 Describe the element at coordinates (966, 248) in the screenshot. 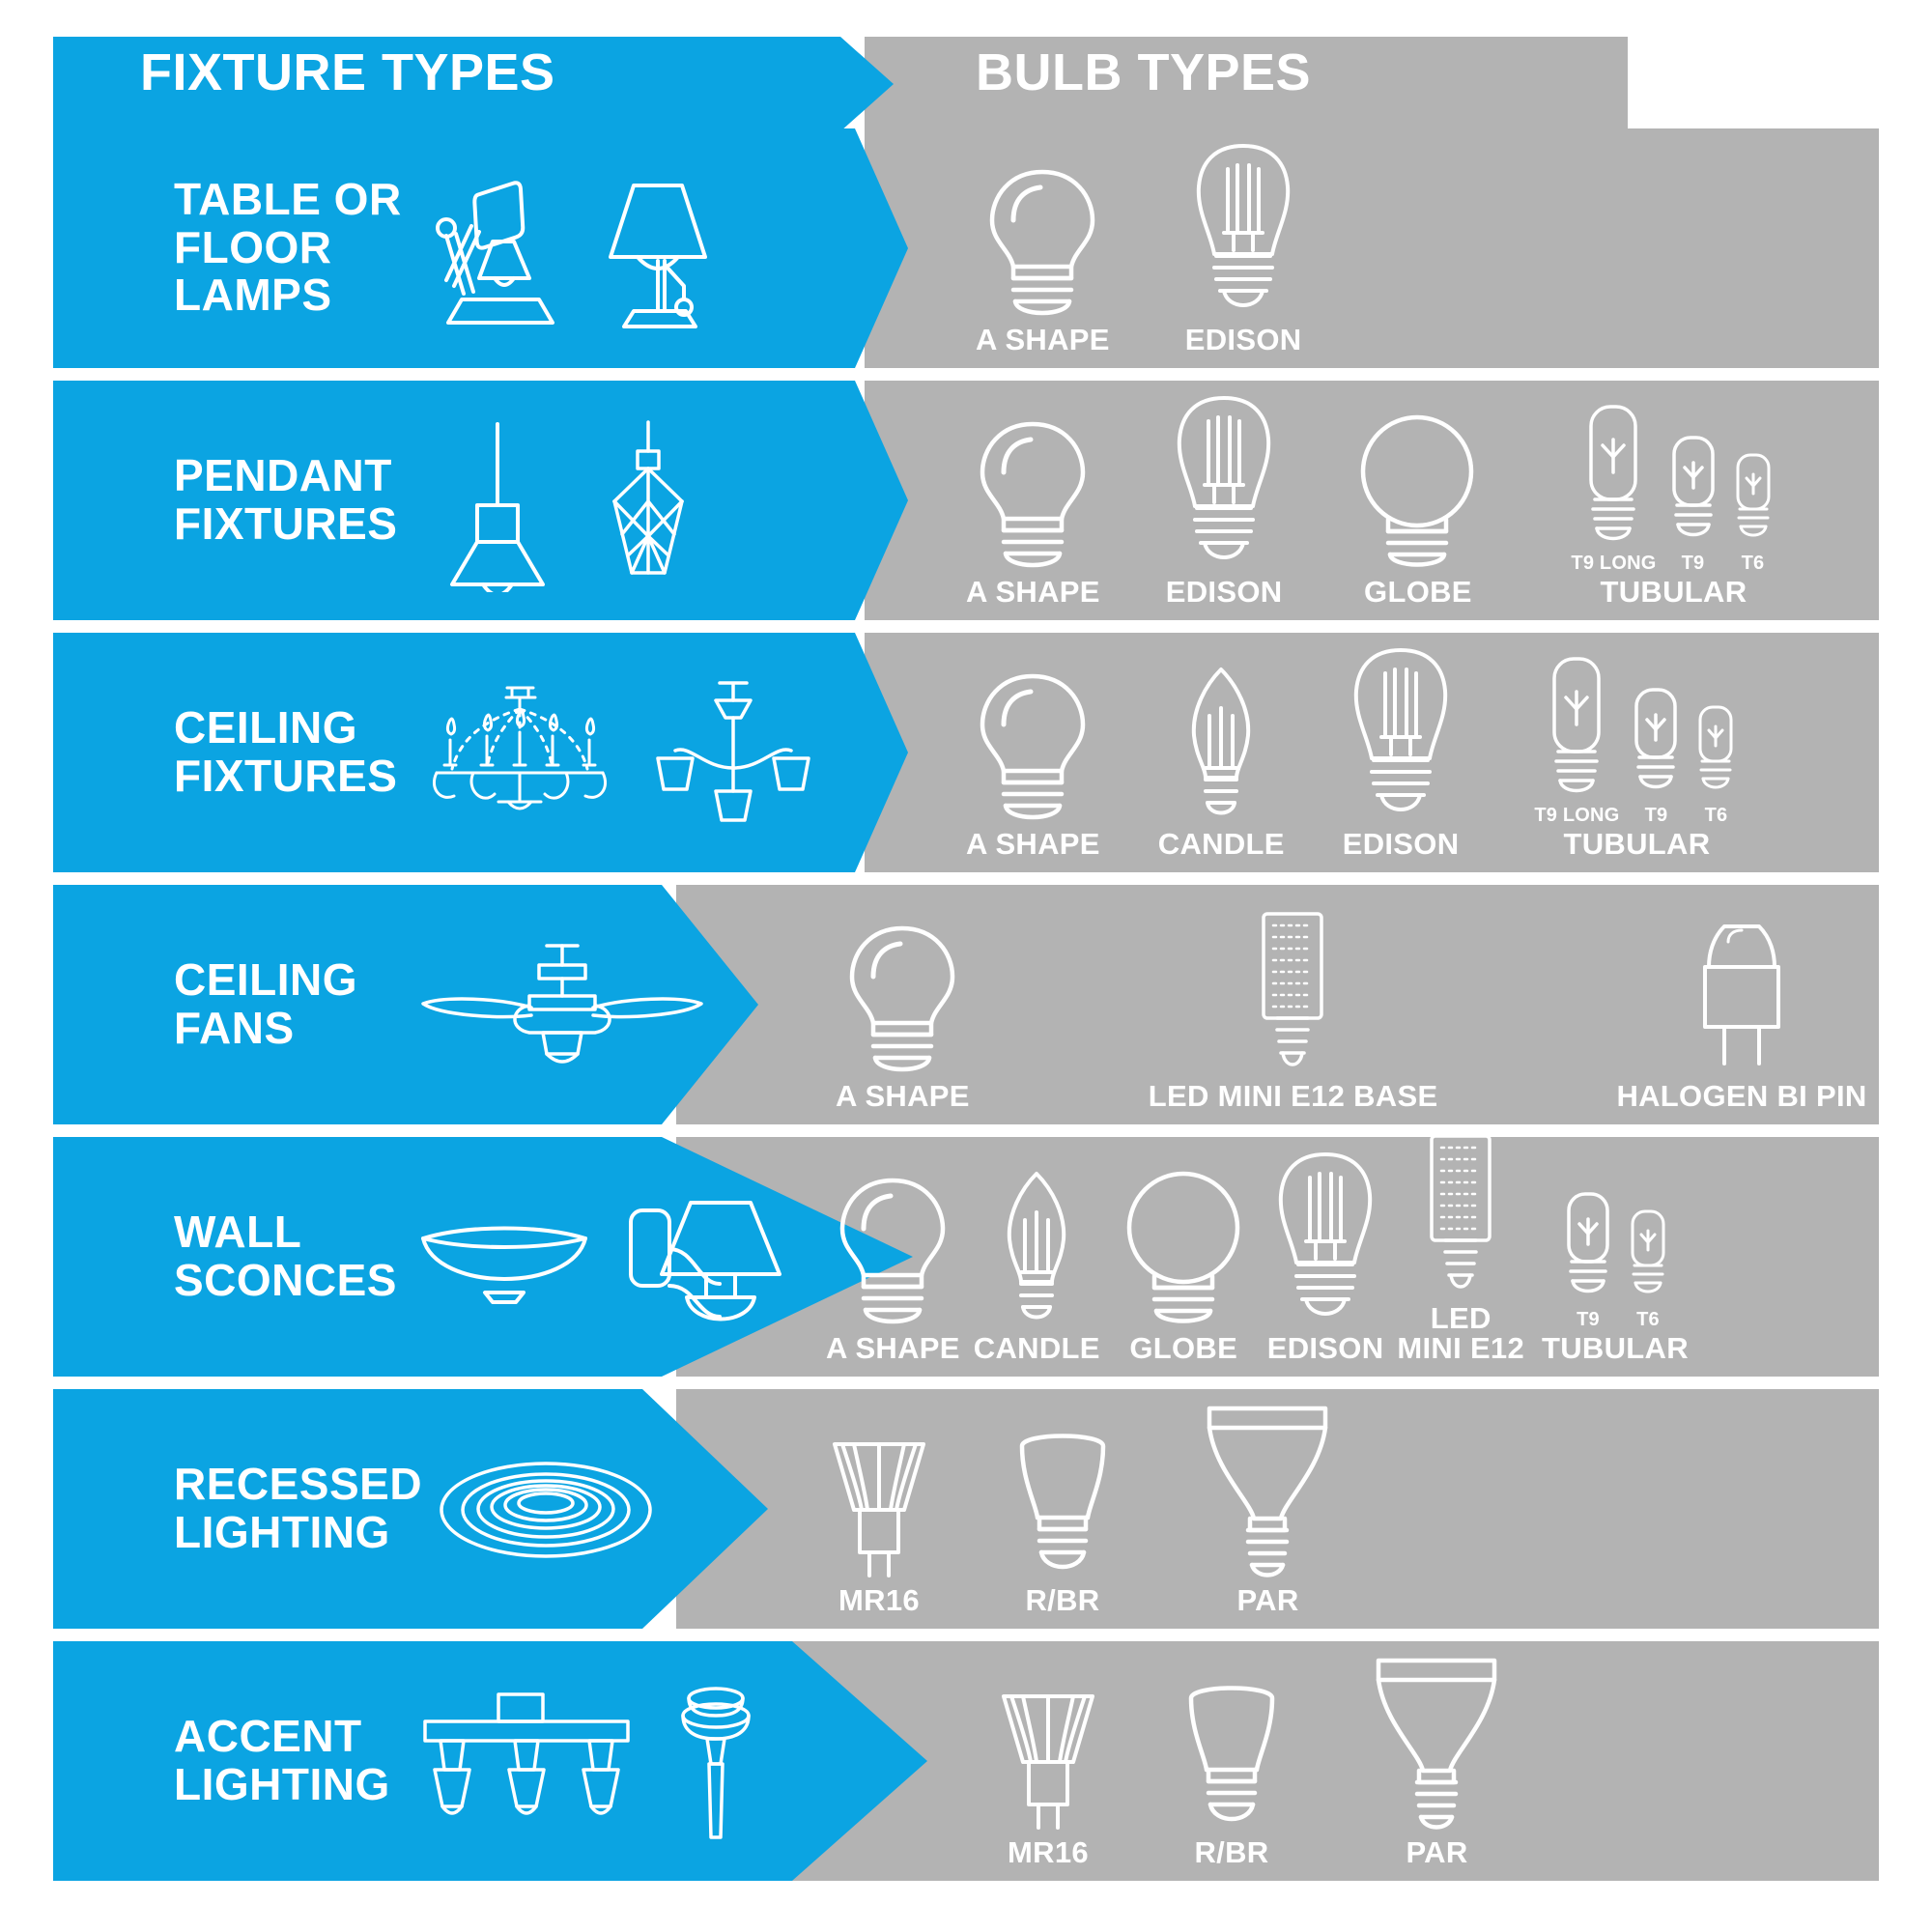

I see `fixture-row: TABLE OR FLOOR LAMPS A SHAPE EDISON` at that location.